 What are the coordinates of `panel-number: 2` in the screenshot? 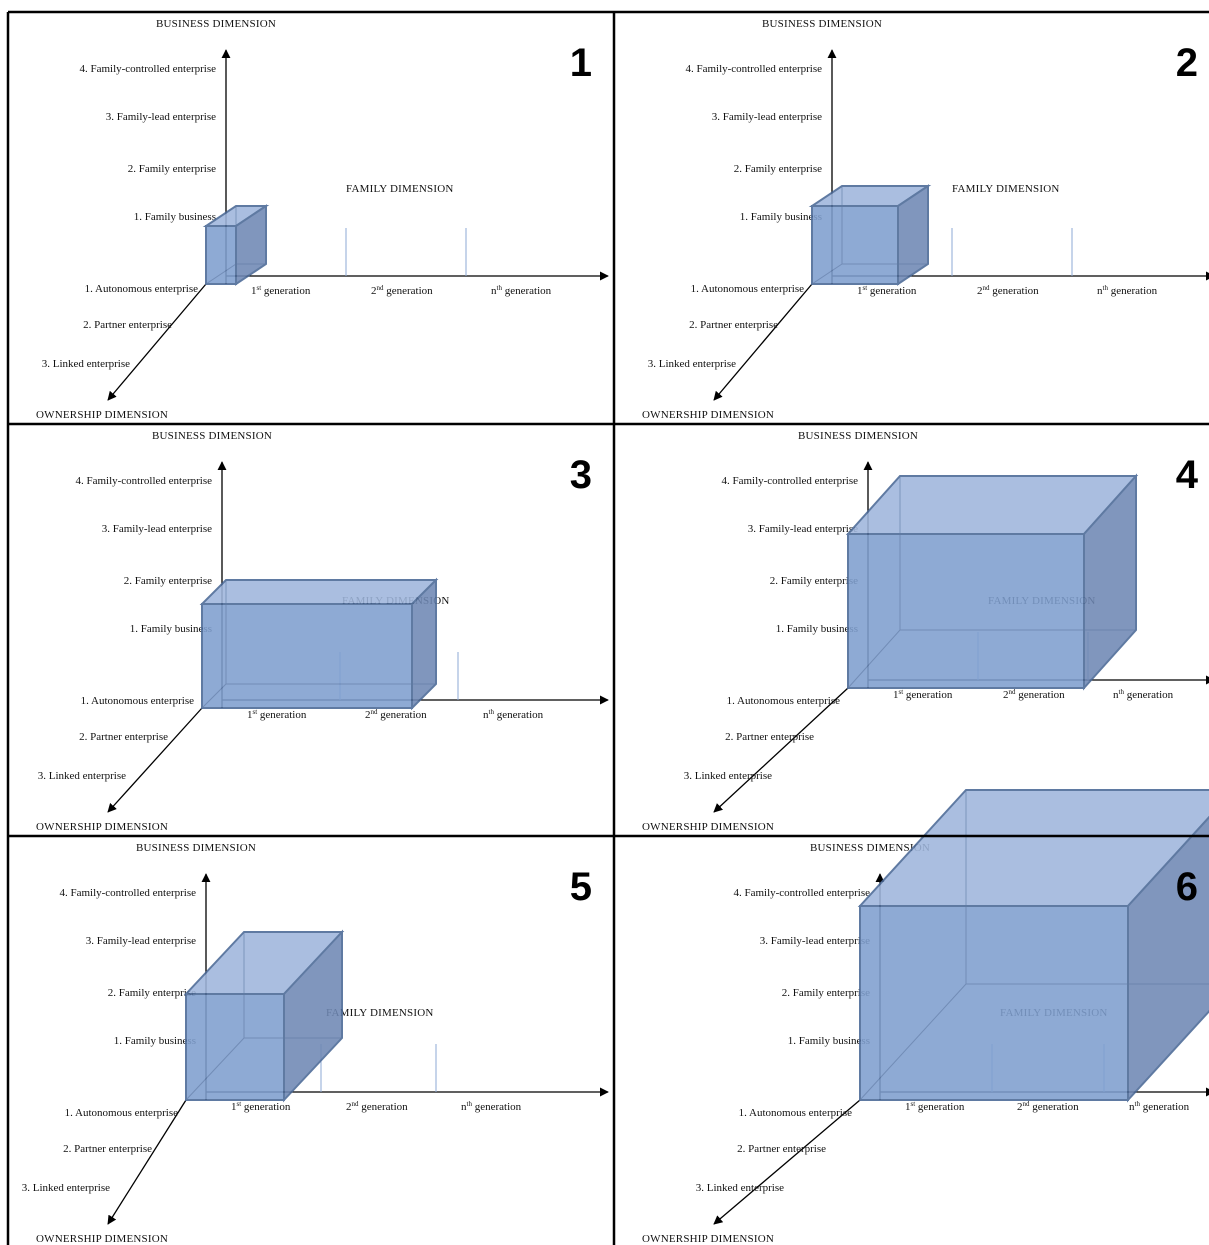 It's located at (1187, 63).